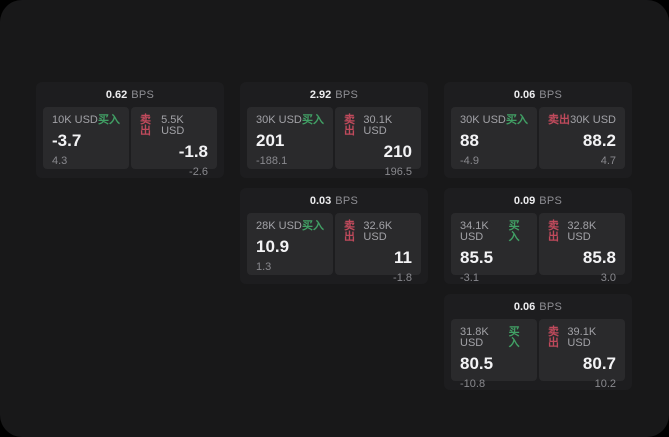  What do you see at coordinates (469, 278) in the screenshot?
I see `buy-sub-value: -3.1` at bounding box center [469, 278].